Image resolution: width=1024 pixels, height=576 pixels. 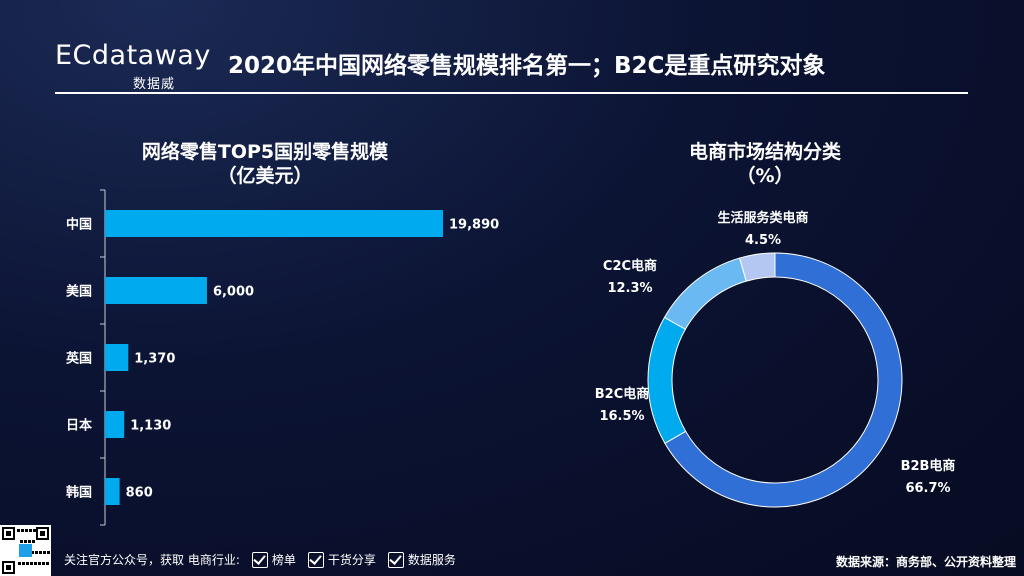 I want to click on donut-category-label: 生活服务类电商, so click(x=762, y=218).